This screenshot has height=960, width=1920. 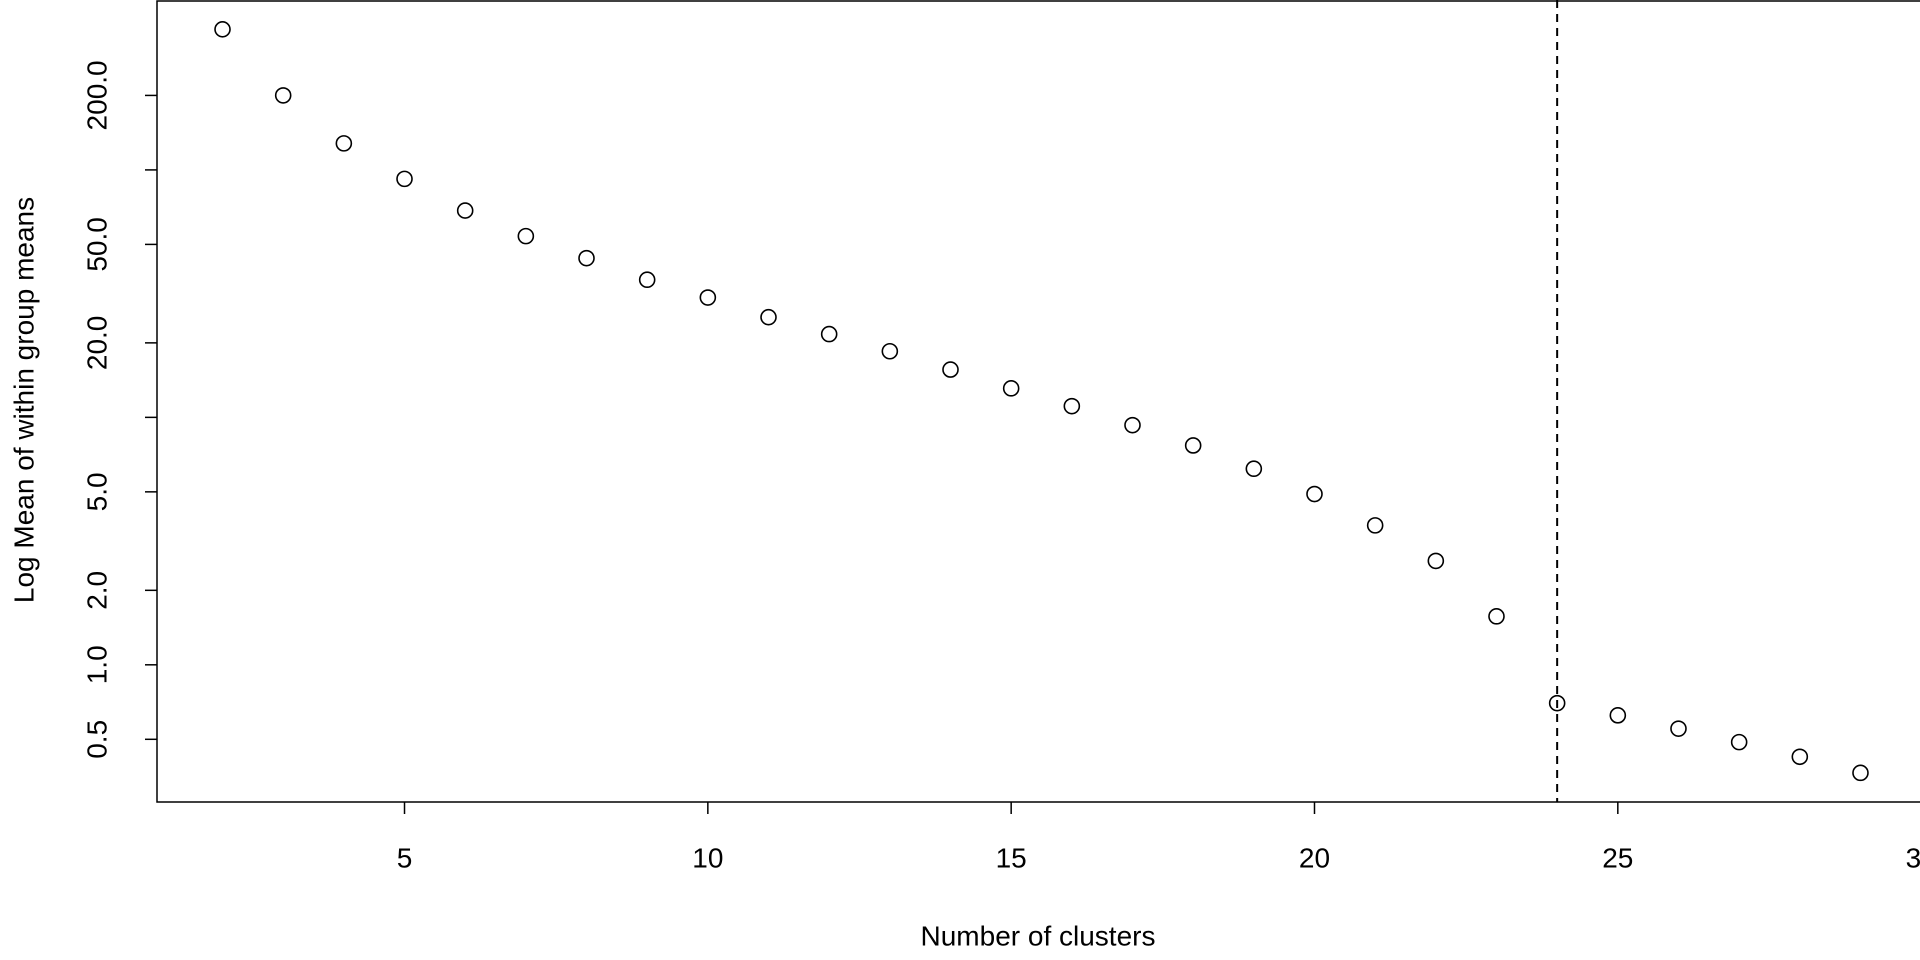 What do you see at coordinates (96, 95) in the screenshot?
I see `y-tick-label: 200.0` at bounding box center [96, 95].